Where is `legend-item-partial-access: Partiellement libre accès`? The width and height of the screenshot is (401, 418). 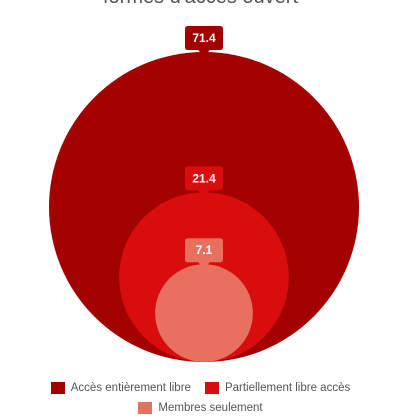 legend-item-partial-access: Partiellement libre accès is located at coordinates (277, 388).